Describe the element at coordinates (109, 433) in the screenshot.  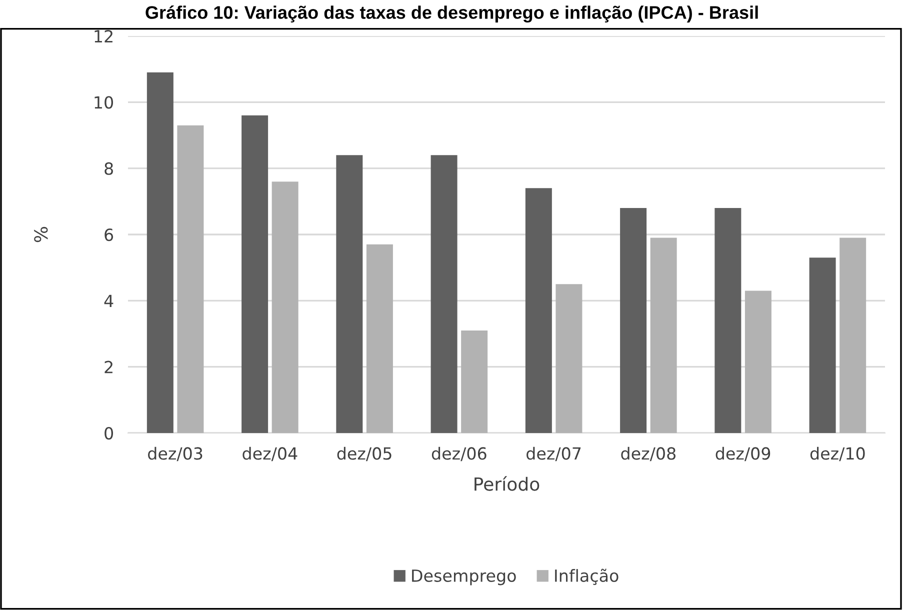
I see `y-tick-label: 0` at that location.